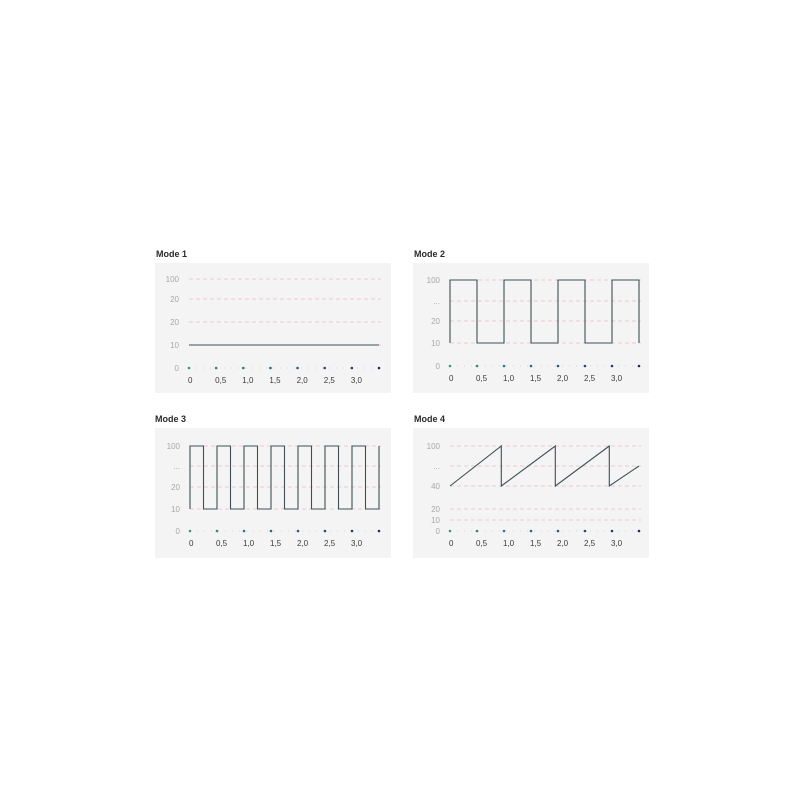 The width and height of the screenshot is (800, 800). What do you see at coordinates (430, 419) in the screenshot?
I see `chart-title-mode-4: Mode 4` at bounding box center [430, 419].